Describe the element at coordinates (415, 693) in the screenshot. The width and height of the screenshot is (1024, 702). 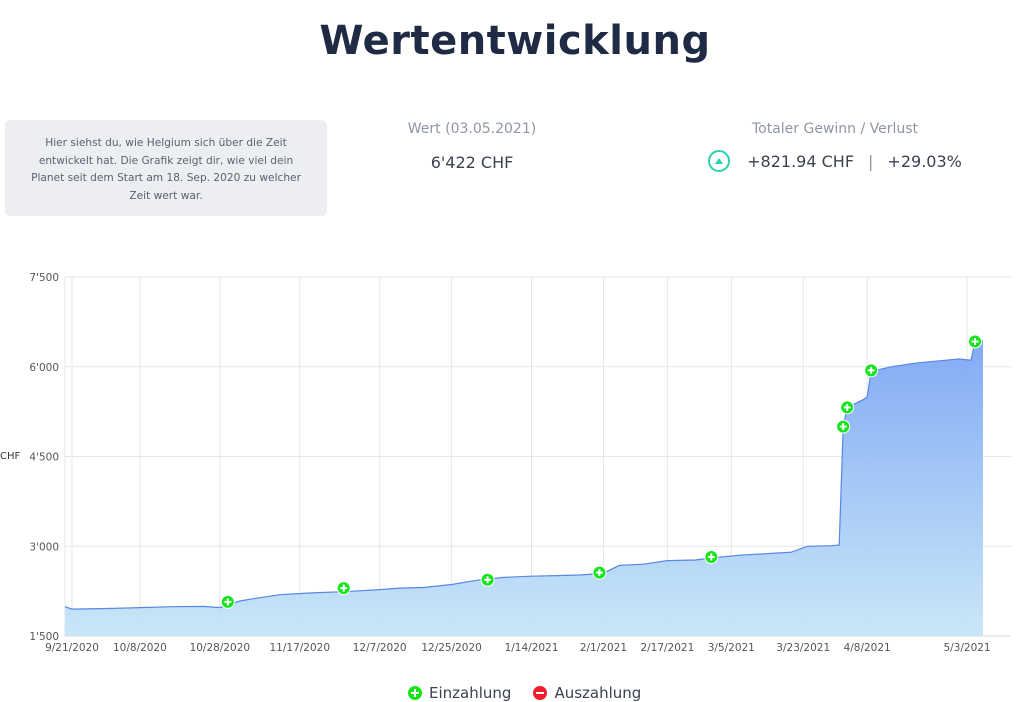
I see `plus-circle-icon` at that location.